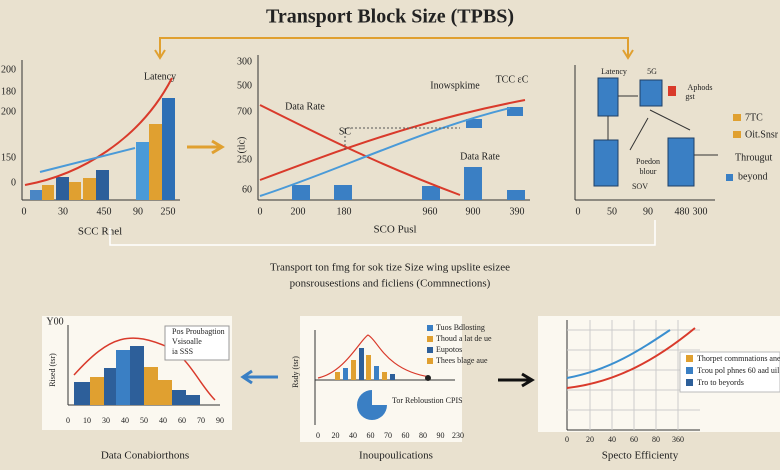 This screenshot has width=780, height=470. Describe the element at coordinates (672, 91) in the screenshot. I see `icon` at that location.